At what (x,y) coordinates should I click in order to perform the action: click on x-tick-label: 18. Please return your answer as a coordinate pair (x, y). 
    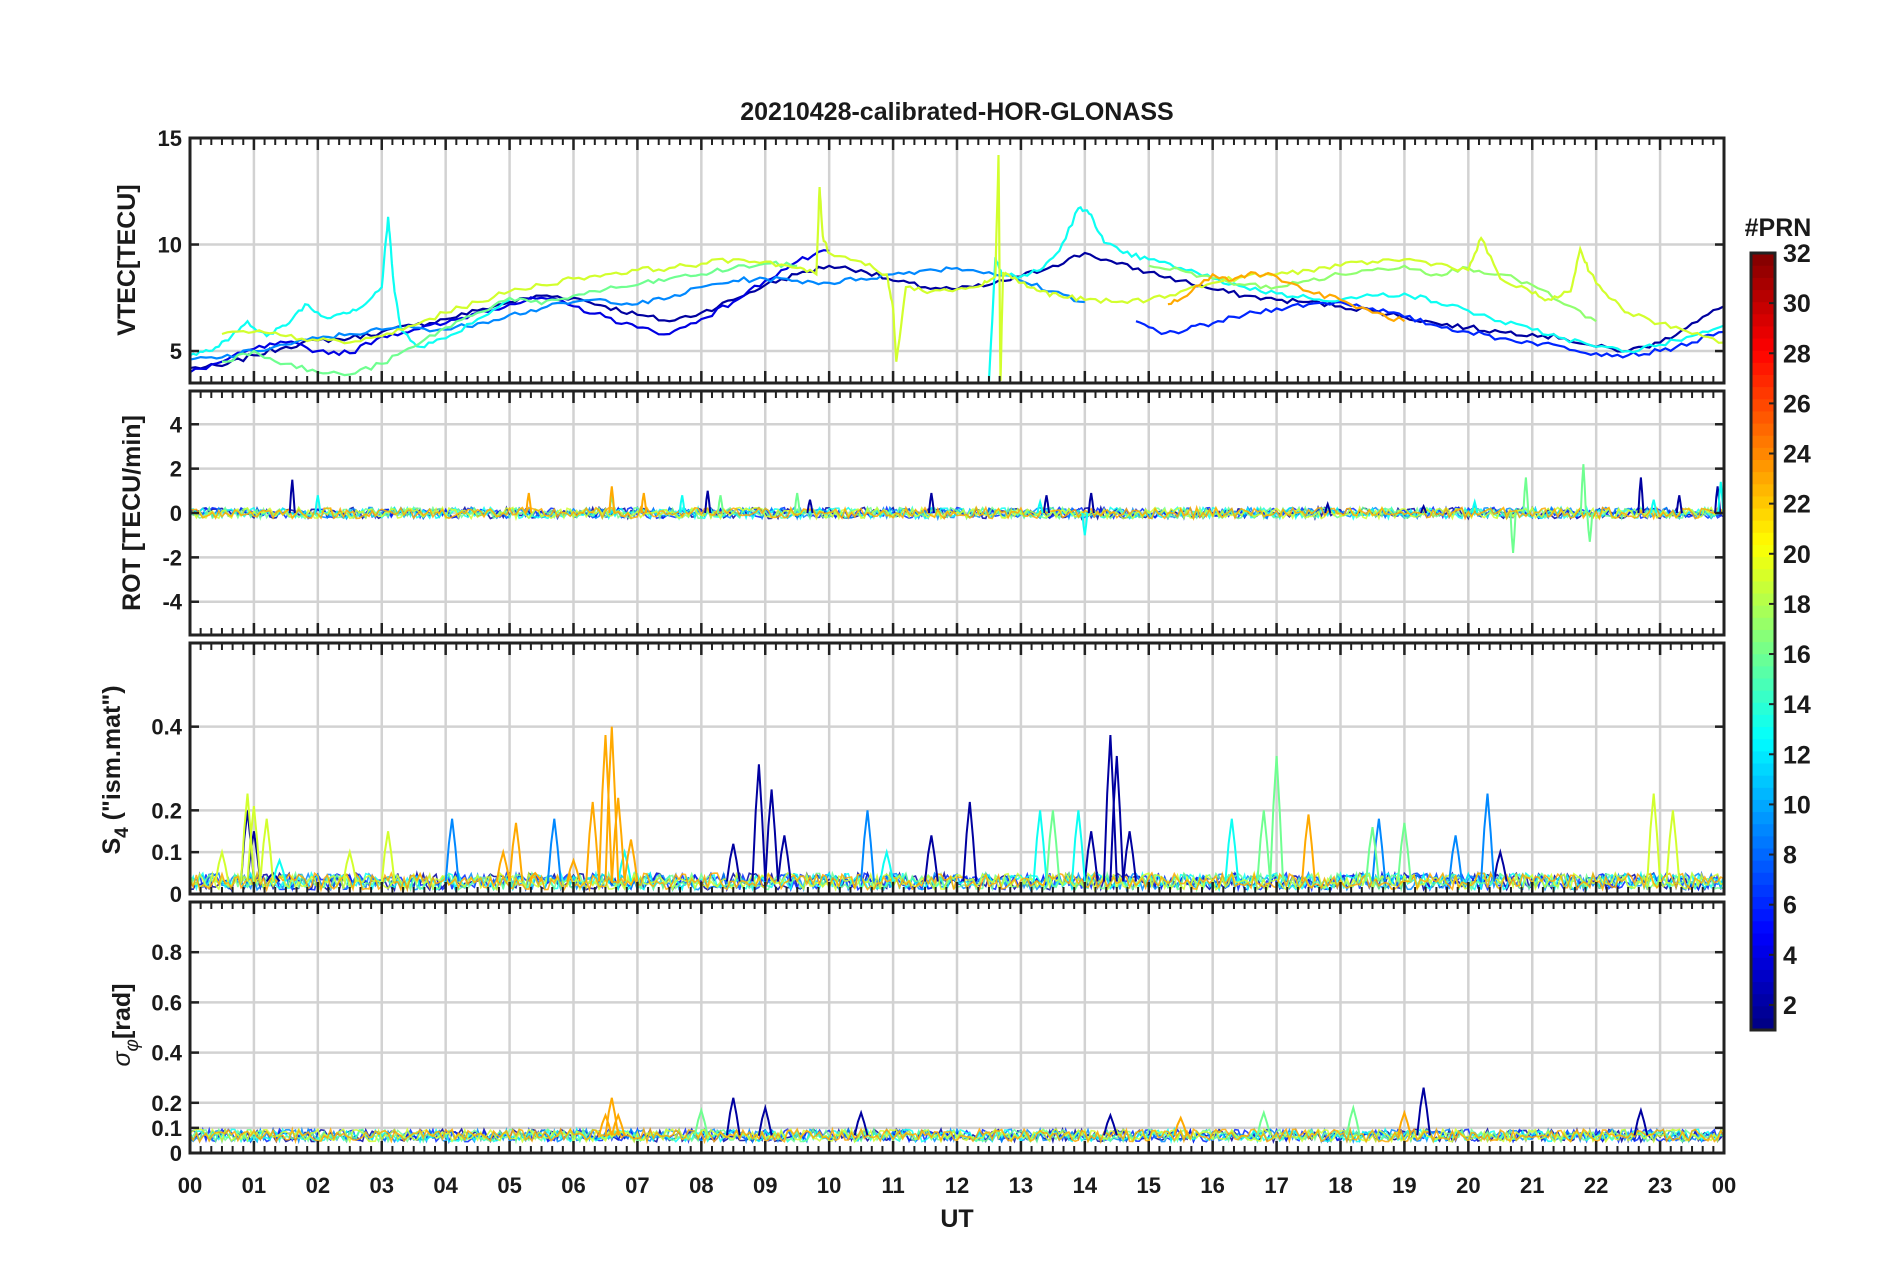
    Looking at the image, I should click on (1340, 1185).